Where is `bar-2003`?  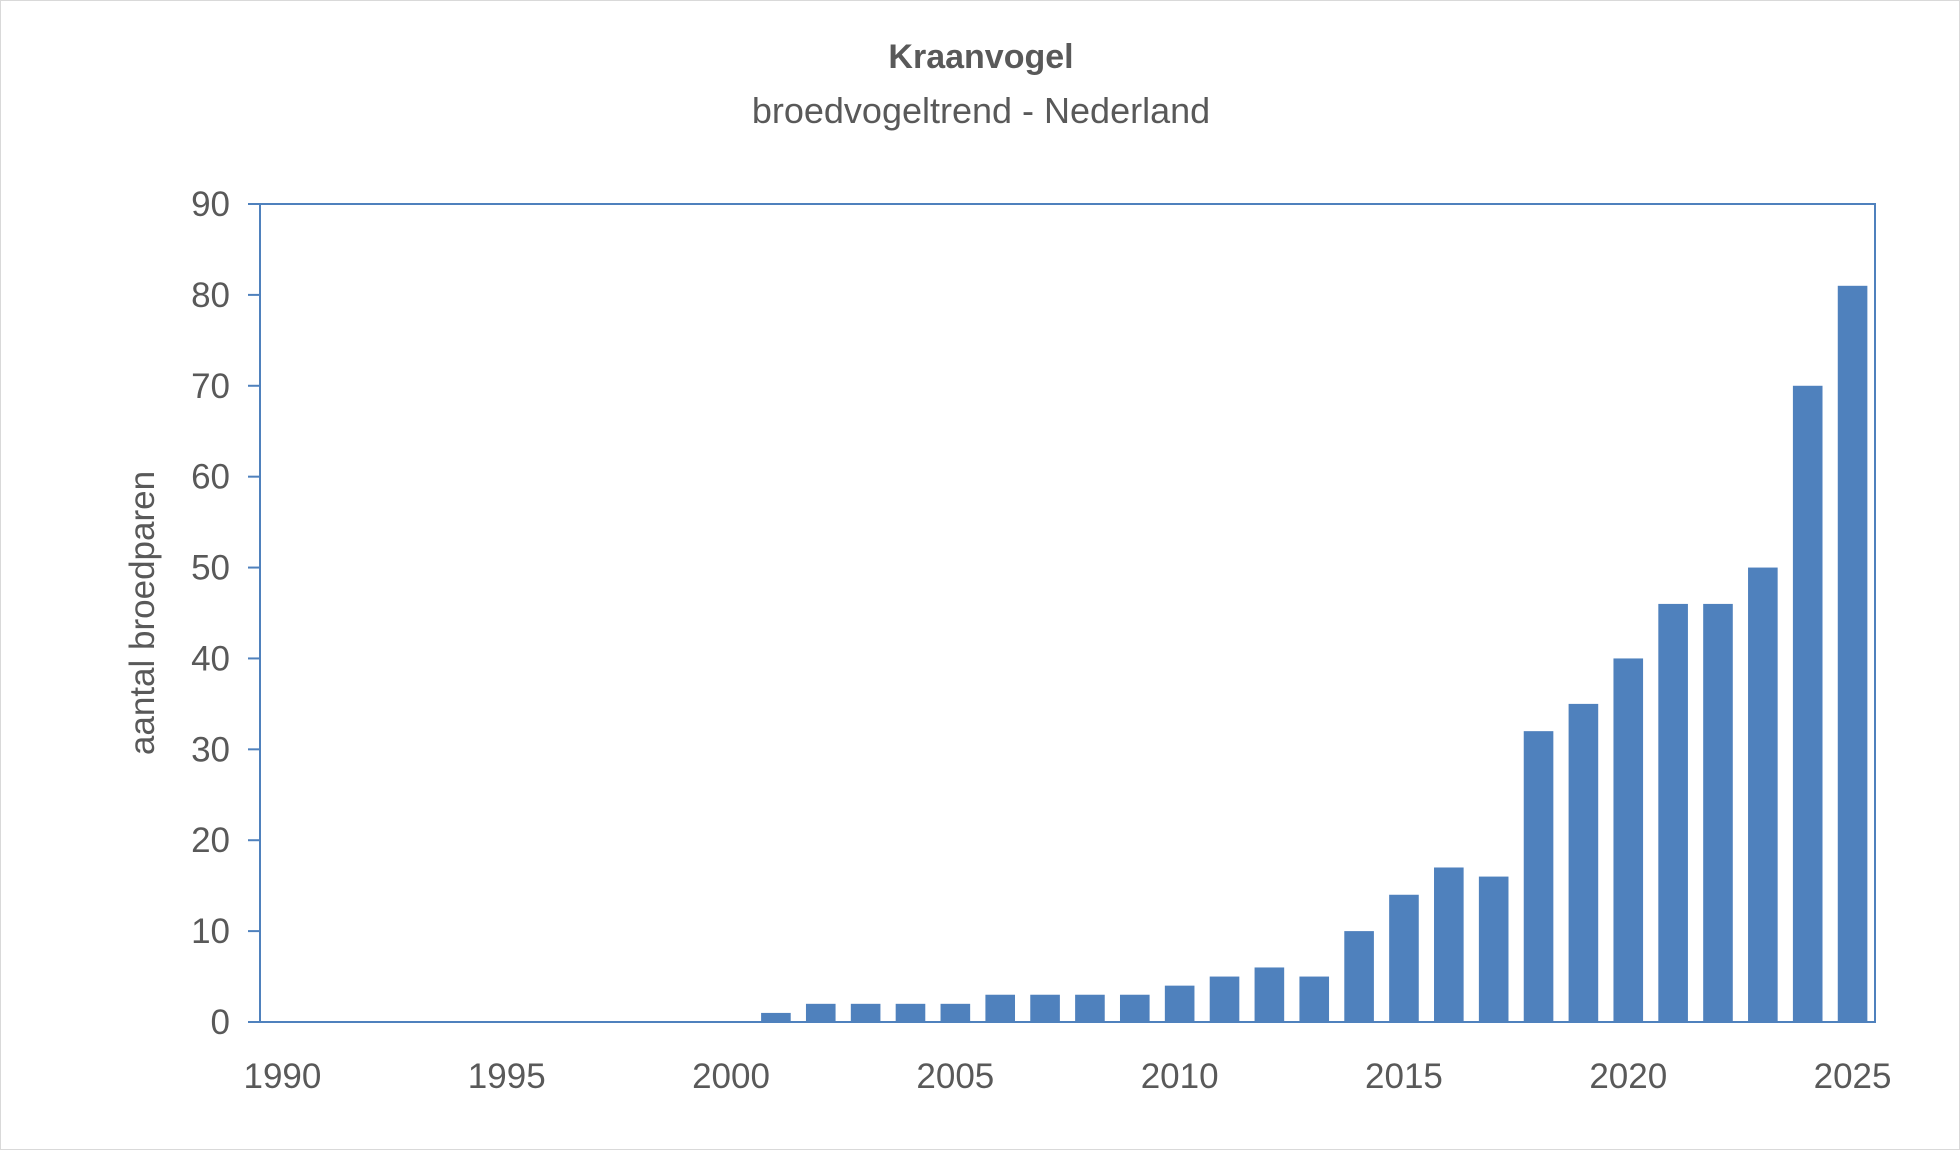
bar-2003 is located at coordinates (865, 1012).